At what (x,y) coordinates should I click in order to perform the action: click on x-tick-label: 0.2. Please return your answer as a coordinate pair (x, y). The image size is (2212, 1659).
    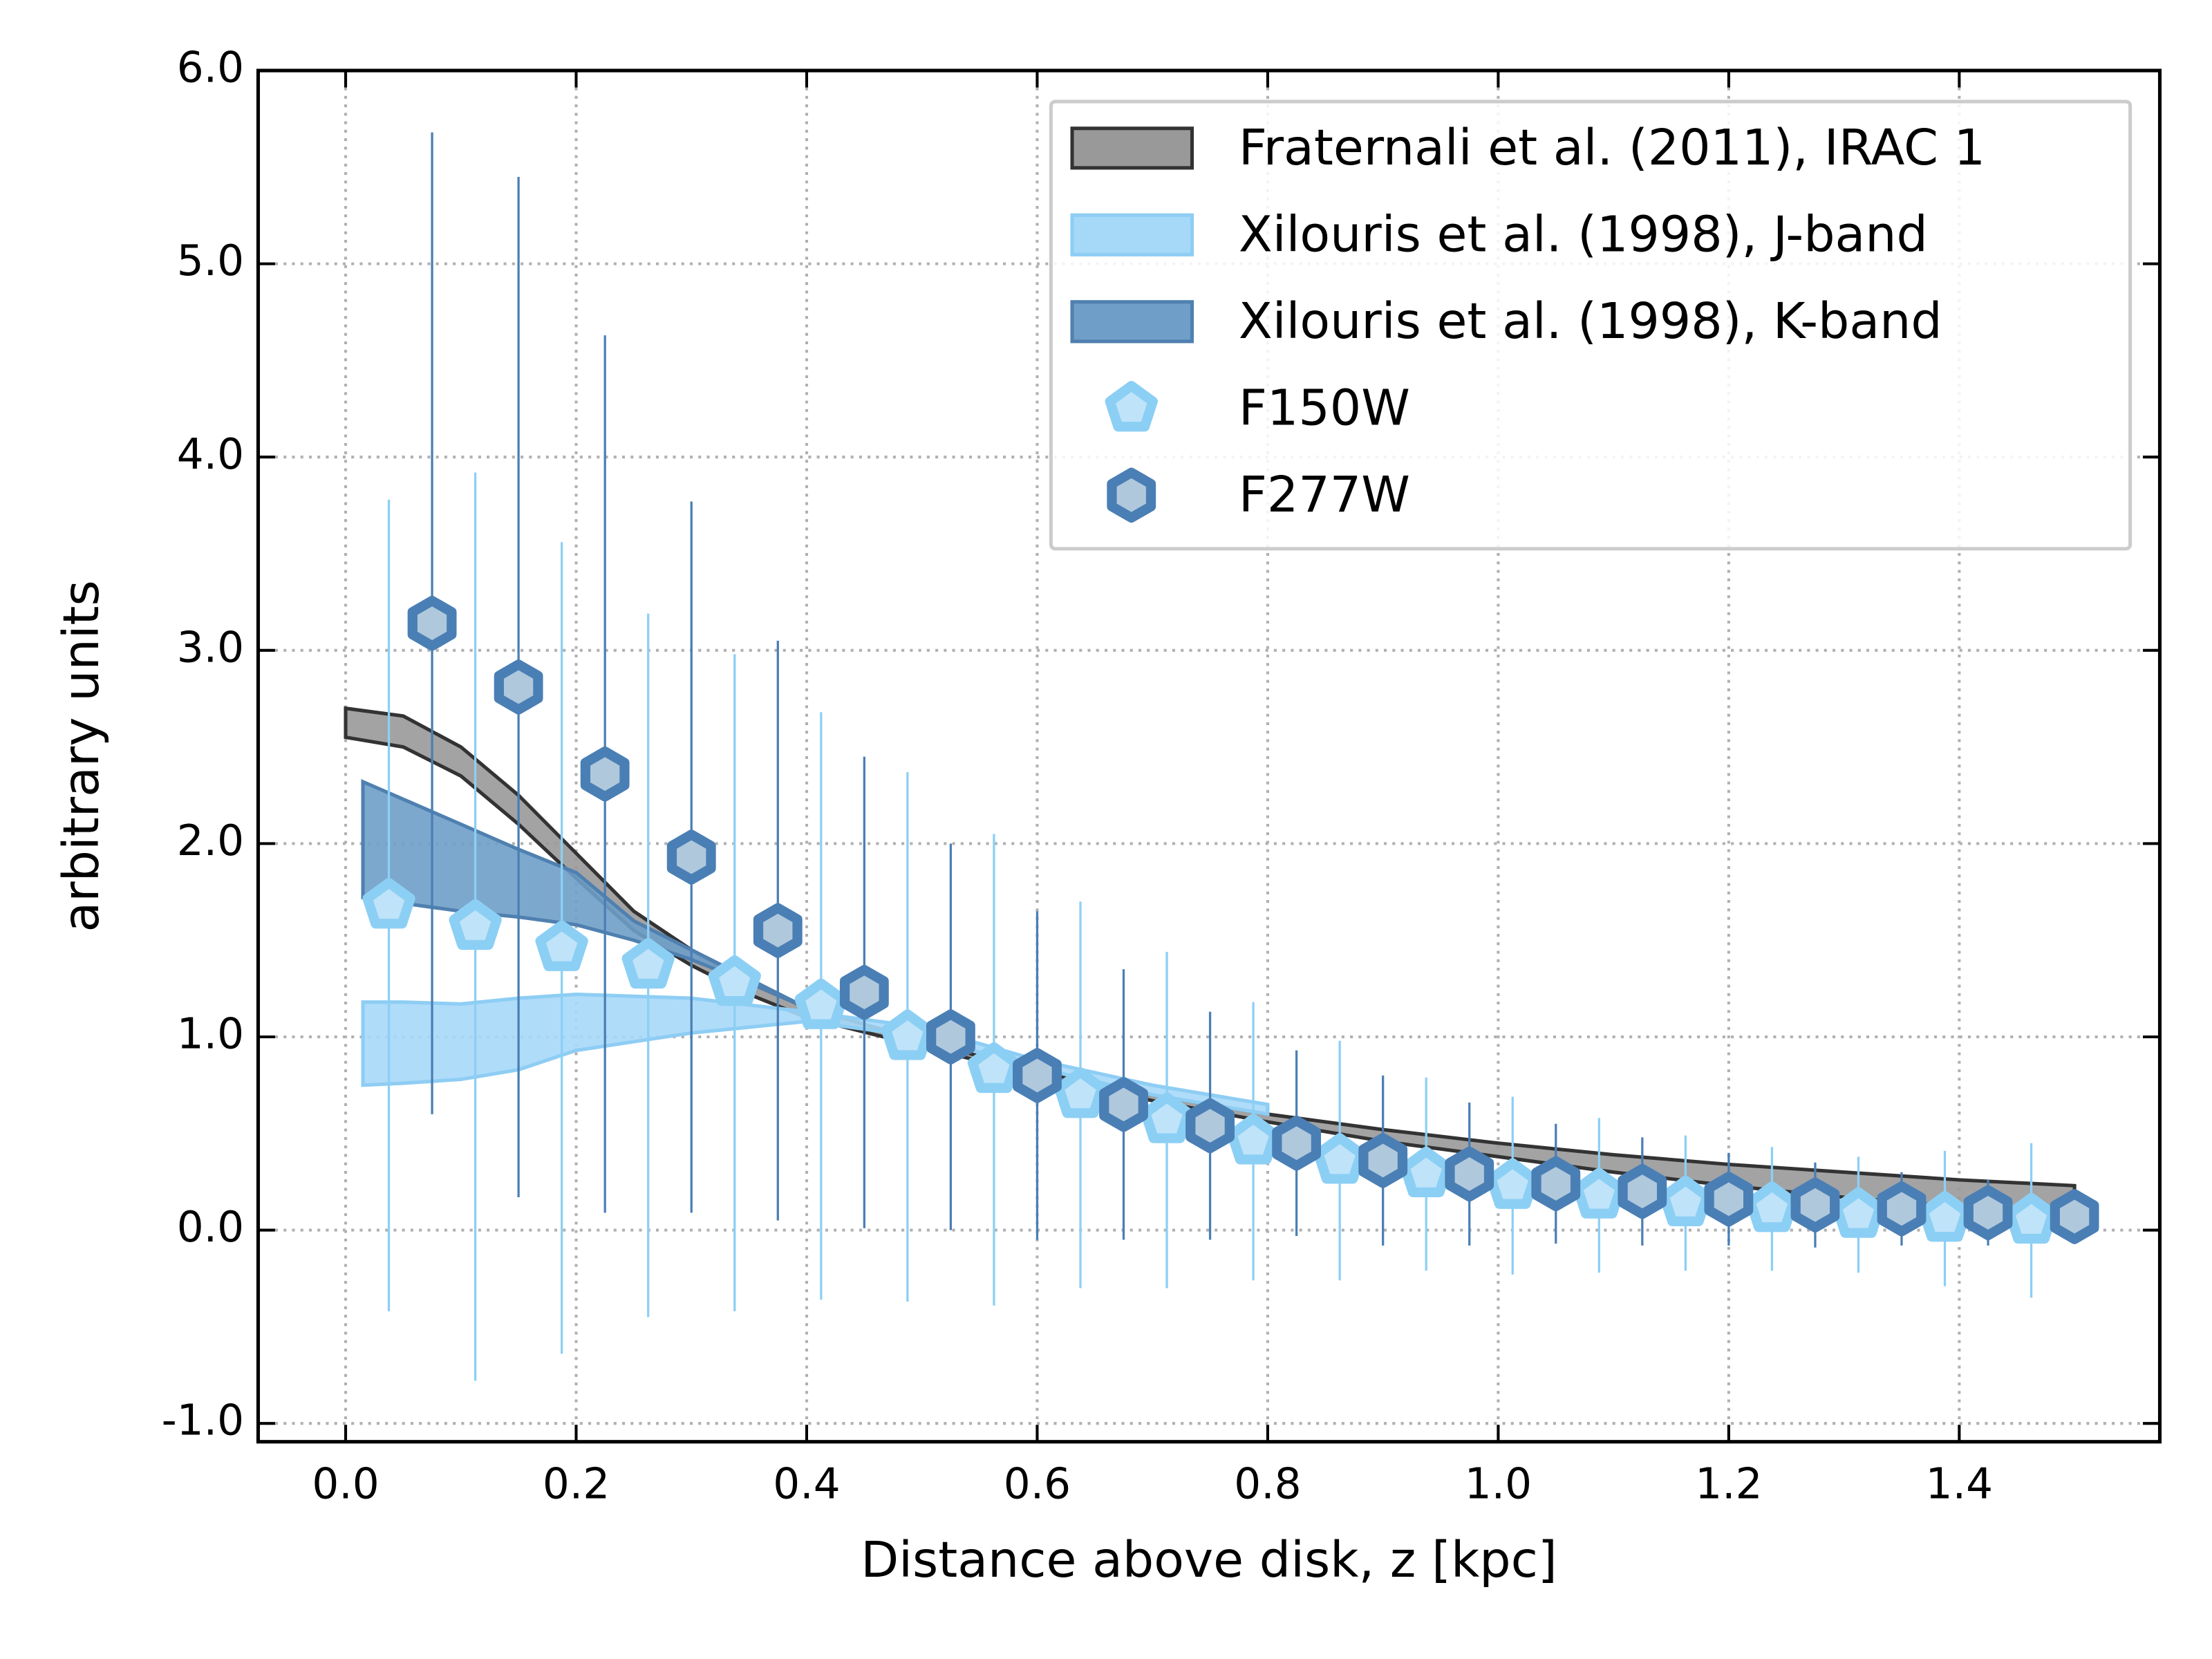
    Looking at the image, I should click on (576, 1484).